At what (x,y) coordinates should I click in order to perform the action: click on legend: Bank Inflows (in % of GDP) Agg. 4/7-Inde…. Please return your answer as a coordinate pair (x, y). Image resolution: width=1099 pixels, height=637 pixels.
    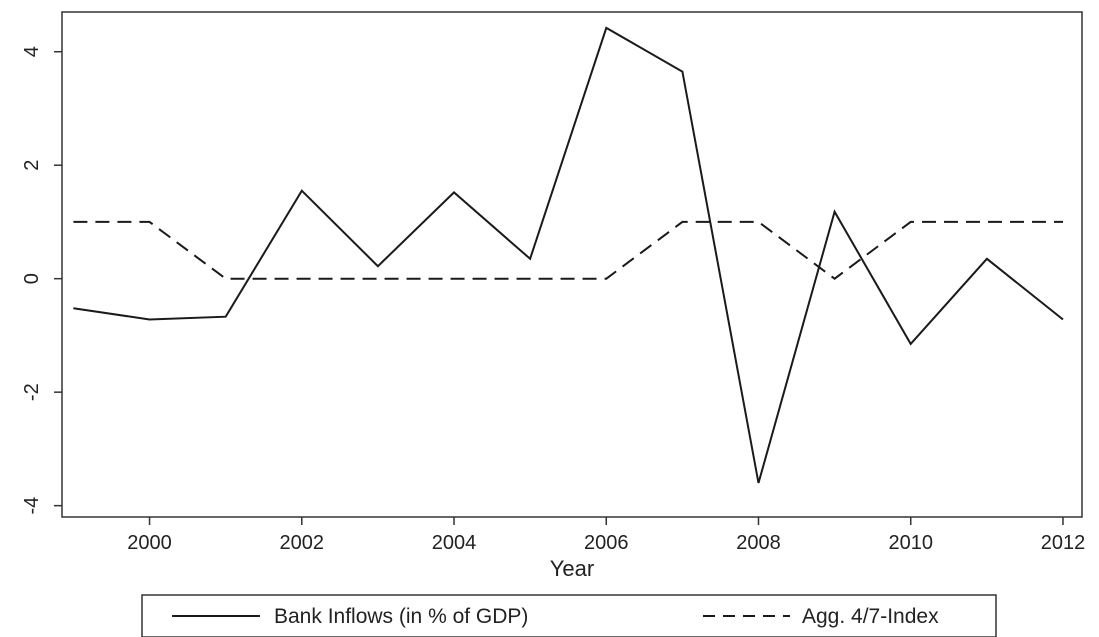
    Looking at the image, I should click on (569, 615).